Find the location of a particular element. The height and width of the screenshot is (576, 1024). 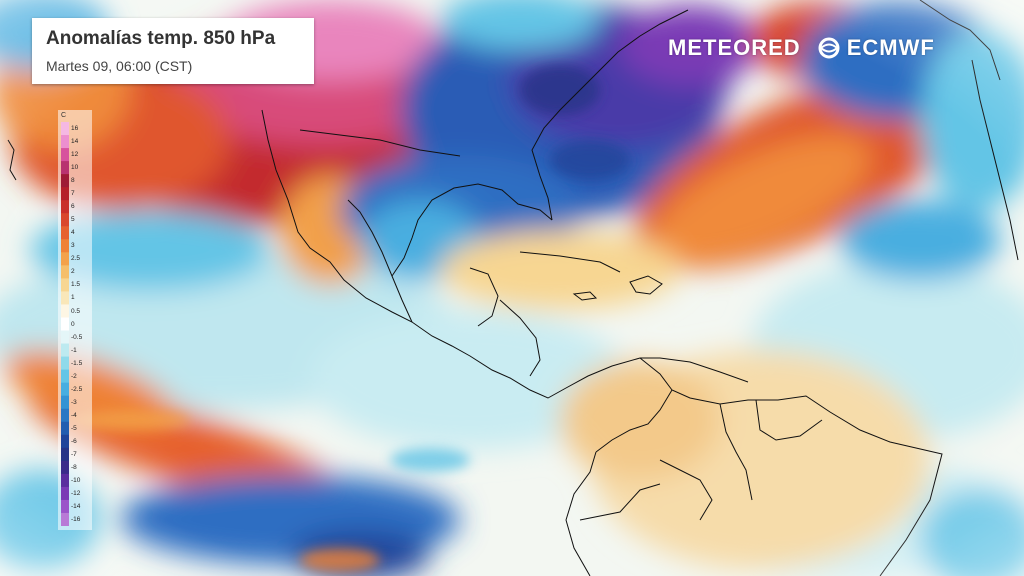

legend-tick-label: 10 is located at coordinates (75, 168).